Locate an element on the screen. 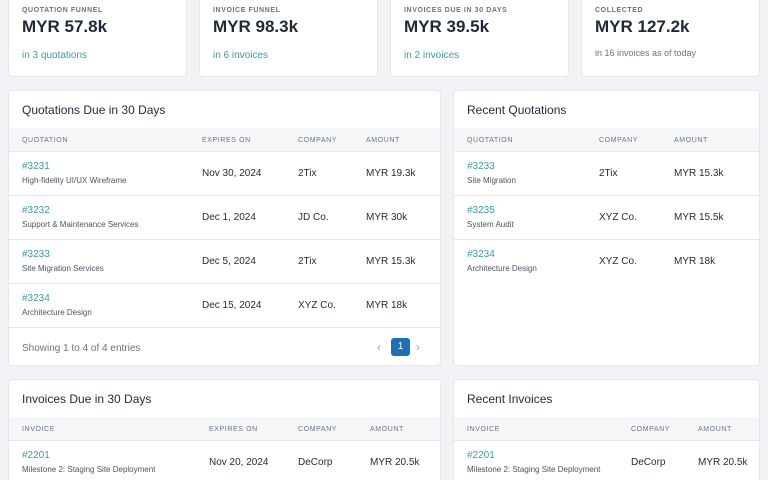 Image resolution: width=768 pixels, height=480 pixels. stat-label: INVOICE FUNNEL is located at coordinates (247, 10).